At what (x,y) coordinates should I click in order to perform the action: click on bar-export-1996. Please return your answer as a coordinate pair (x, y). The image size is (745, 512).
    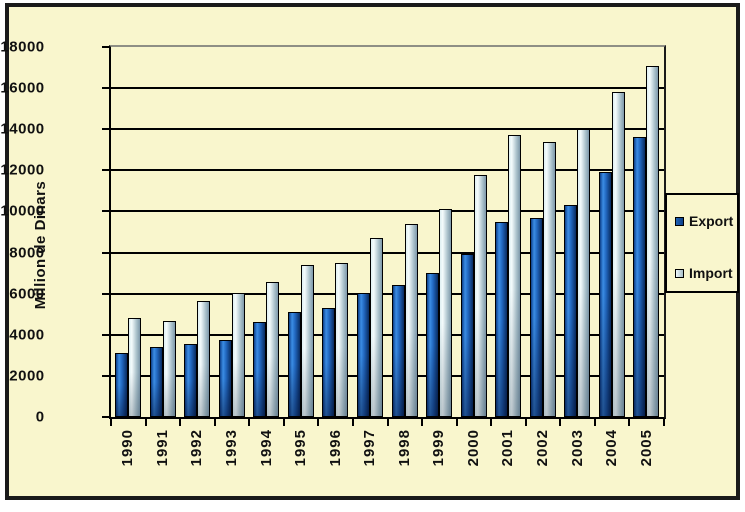
    Looking at the image, I should click on (329, 362).